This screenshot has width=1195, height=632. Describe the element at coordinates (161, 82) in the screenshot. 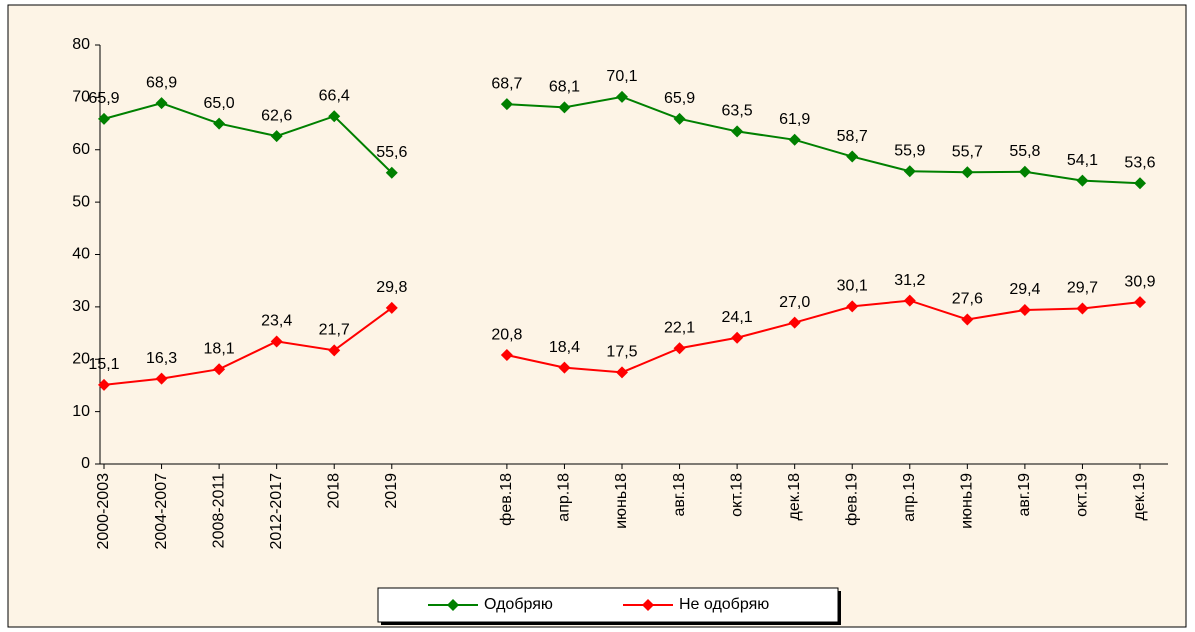

I see `data-label: 68,9` at that location.